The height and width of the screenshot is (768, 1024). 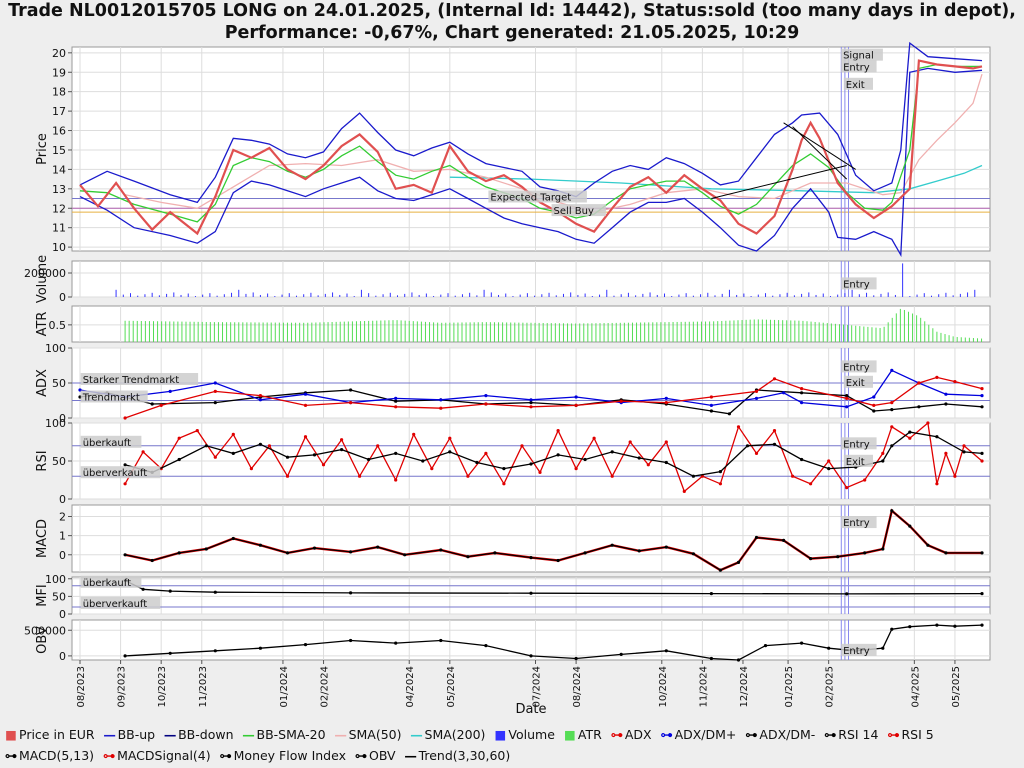 What do you see at coordinates (283, 734) in the screenshot?
I see `legend-item-3: — BB-SMA-20` at bounding box center [283, 734].